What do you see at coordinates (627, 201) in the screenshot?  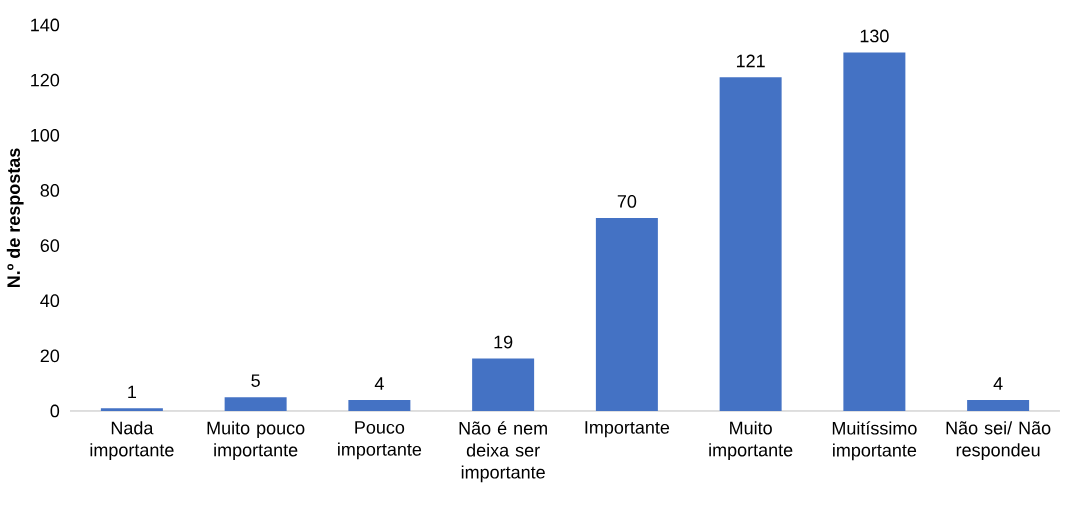 I see `data-label: 70` at bounding box center [627, 201].